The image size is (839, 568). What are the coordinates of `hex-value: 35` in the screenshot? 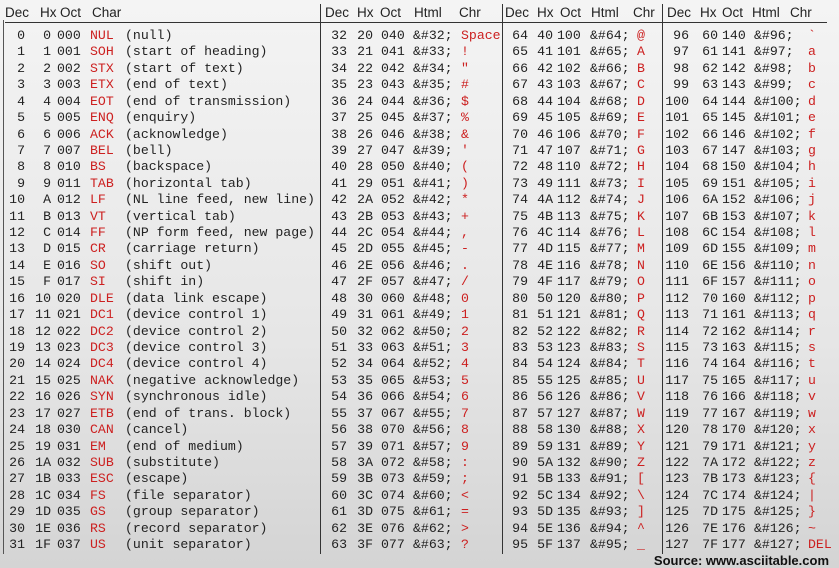 It's located at (365, 380).